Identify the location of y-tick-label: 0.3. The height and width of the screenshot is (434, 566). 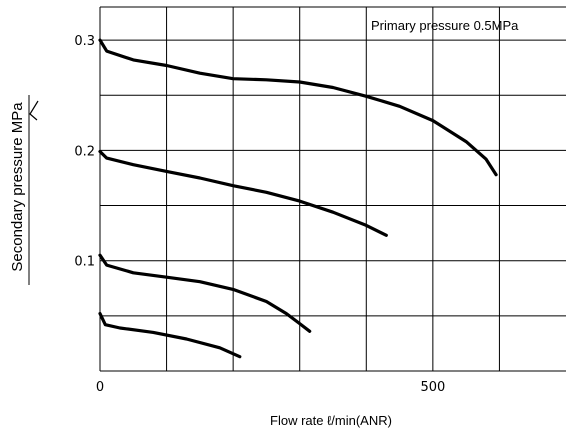
(84, 41).